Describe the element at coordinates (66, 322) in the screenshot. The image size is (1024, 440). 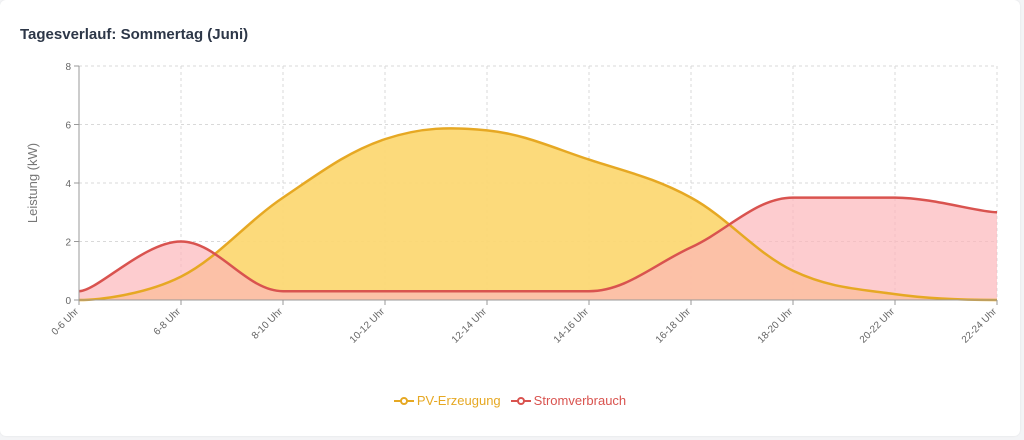
I see `x-tick-label: 0-6 Uhr` at that location.